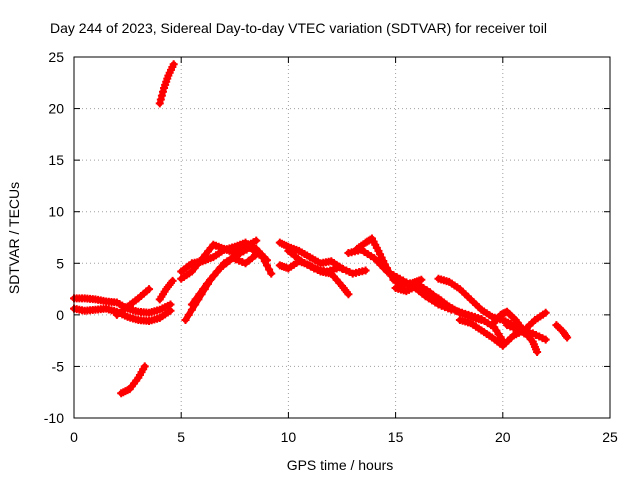  Describe the element at coordinates (400, 279) in the screenshot. I see `series-trace-o` at that location.